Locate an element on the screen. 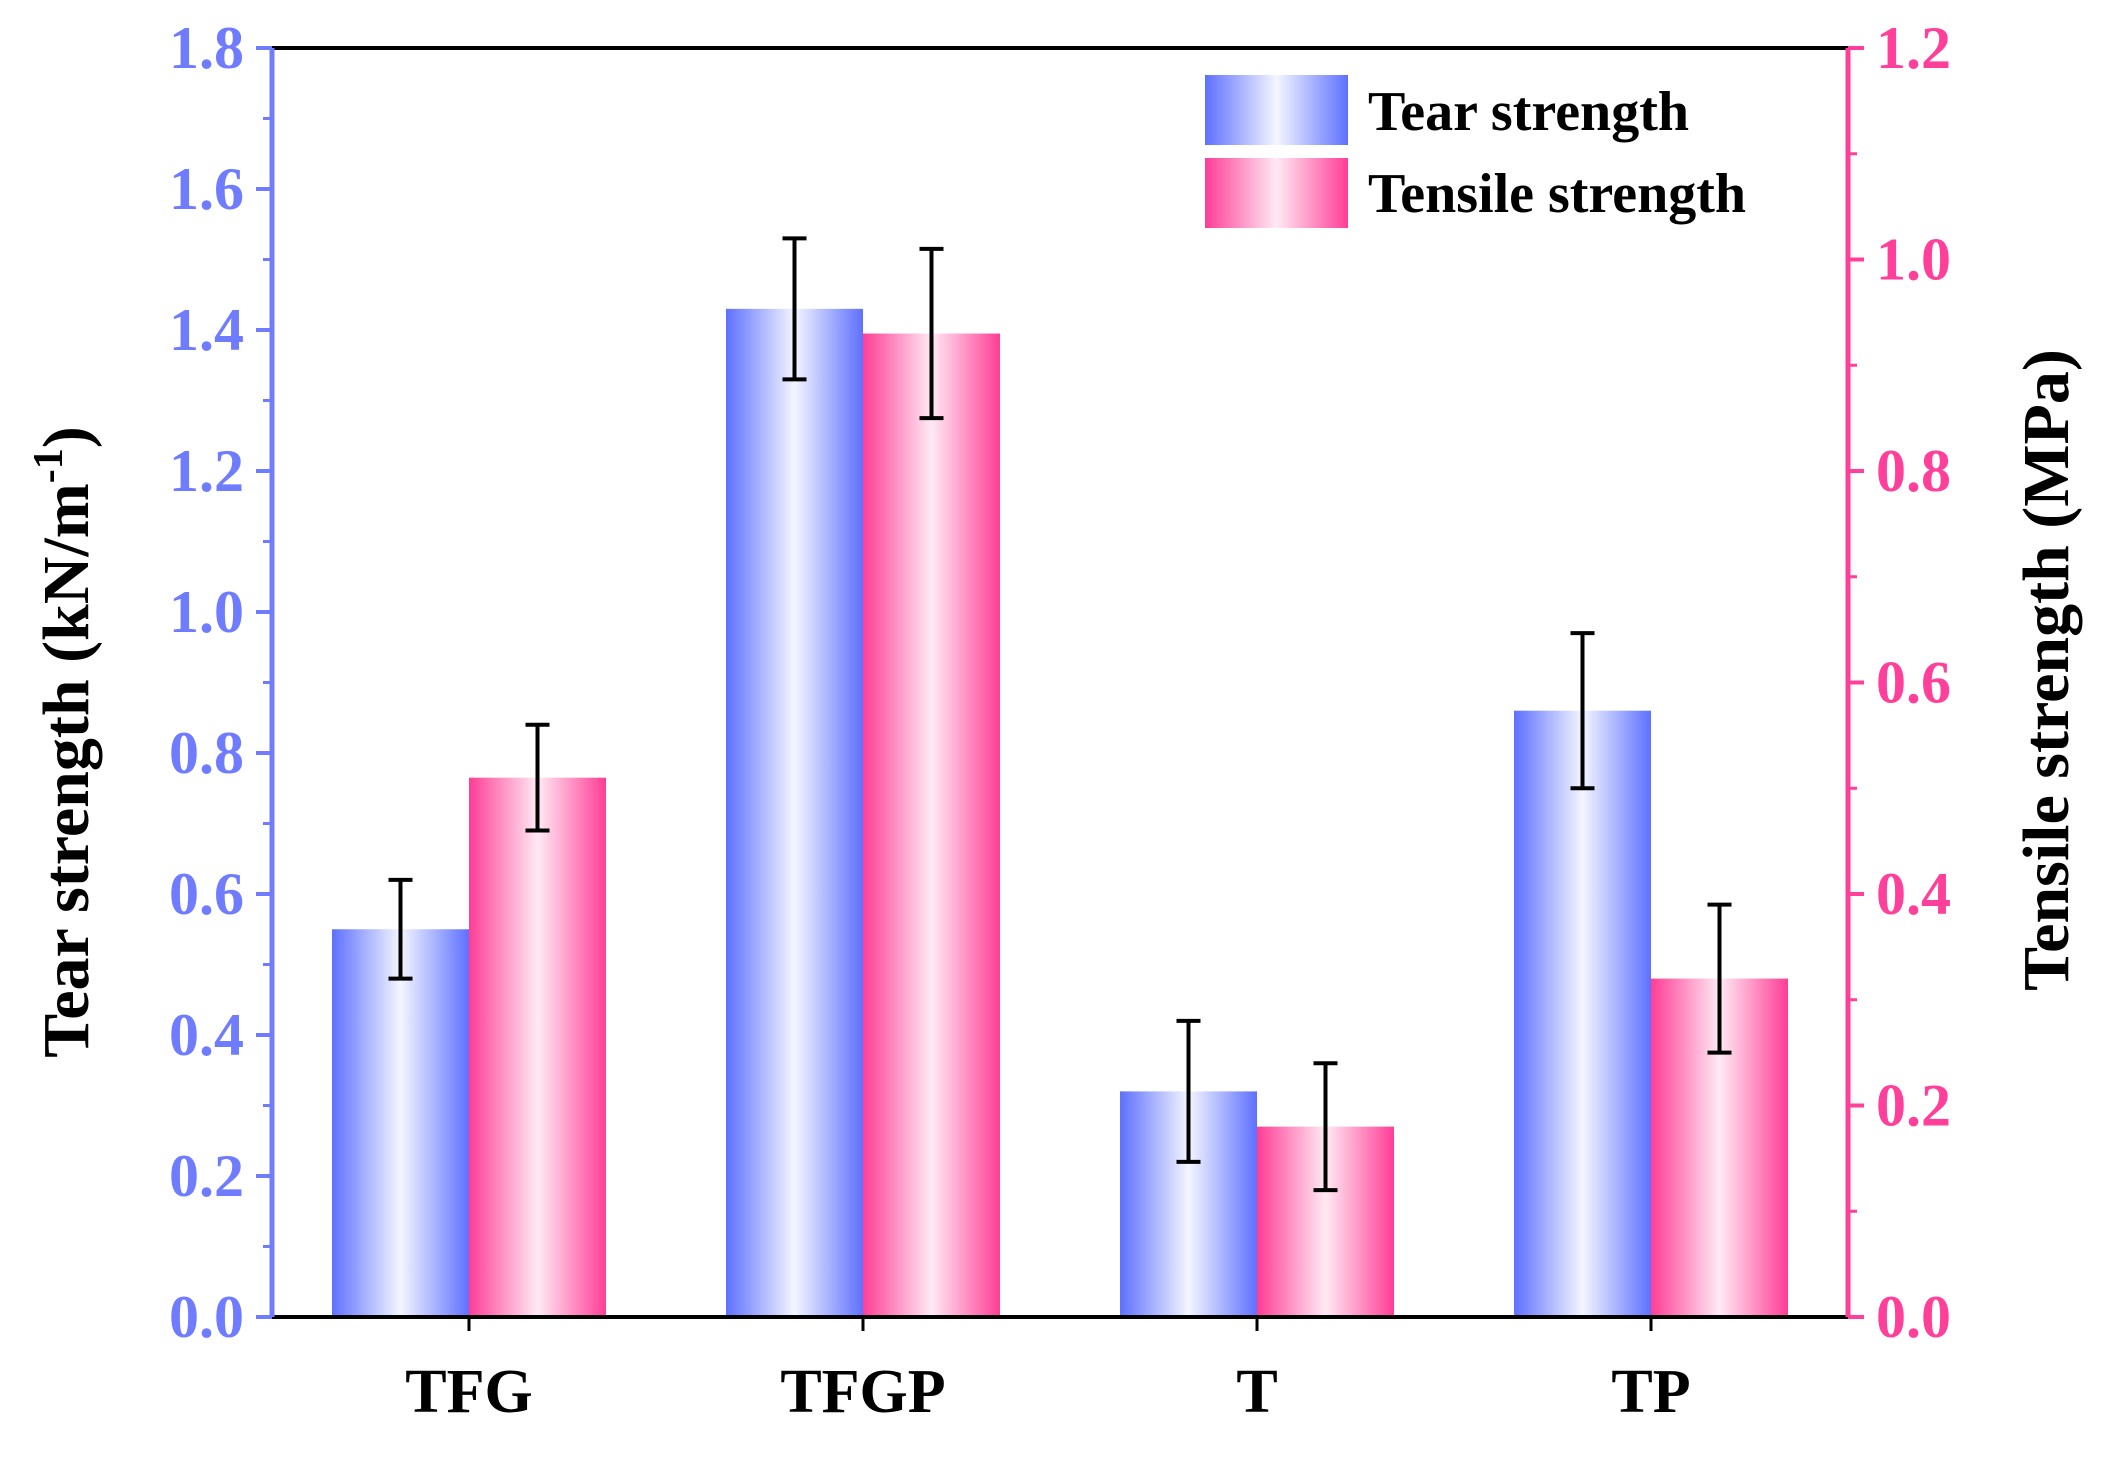 Image resolution: width=2112 pixels, height=1459 pixels. y-left-tick-label: 1.4 is located at coordinates (206, 330).